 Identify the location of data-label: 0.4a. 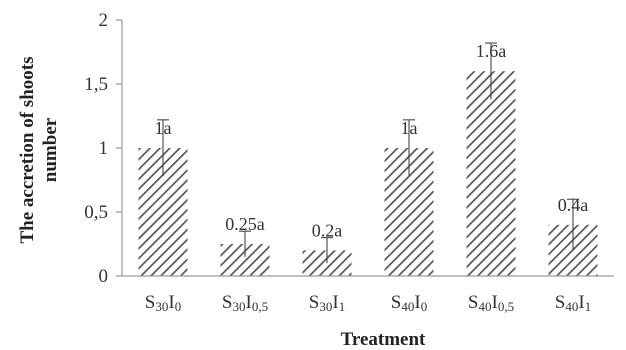
(573, 205).